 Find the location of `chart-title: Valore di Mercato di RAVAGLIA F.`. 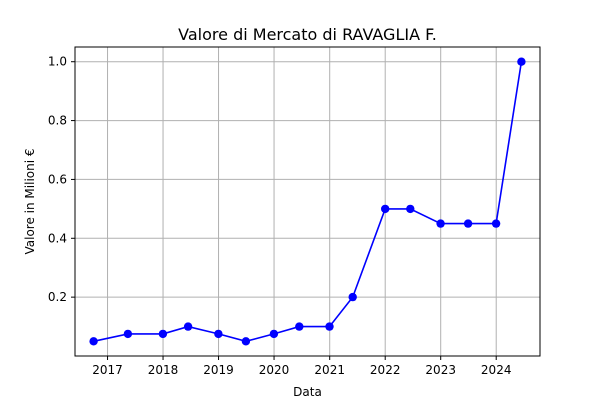

chart-title: Valore di Mercato di RAVAGLIA F. is located at coordinates (307, 34).